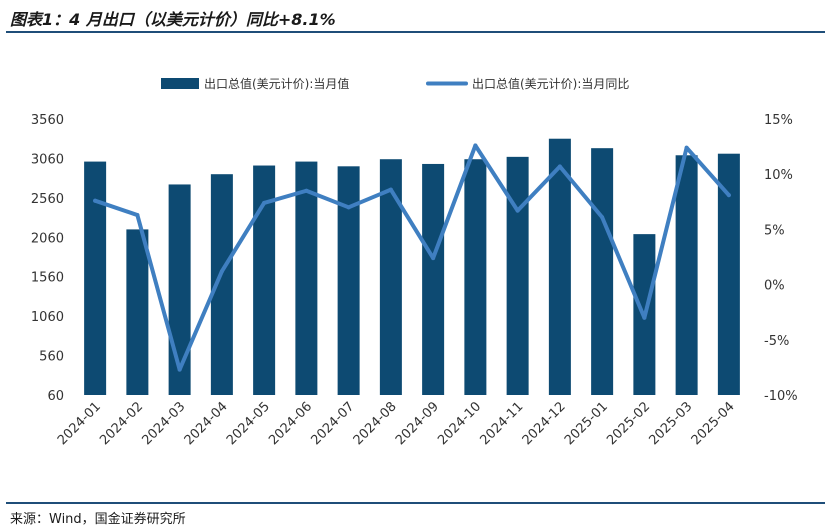 The height and width of the screenshot is (529, 831). I want to click on footer-divider, so click(415, 503).